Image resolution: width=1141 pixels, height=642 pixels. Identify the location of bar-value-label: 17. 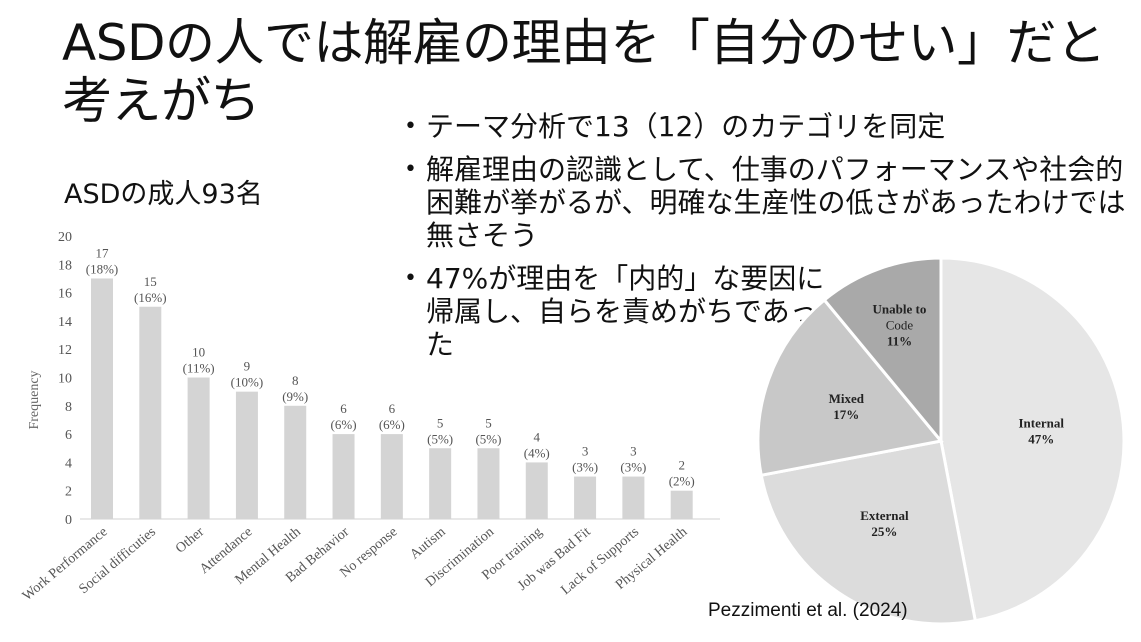
(103, 252).